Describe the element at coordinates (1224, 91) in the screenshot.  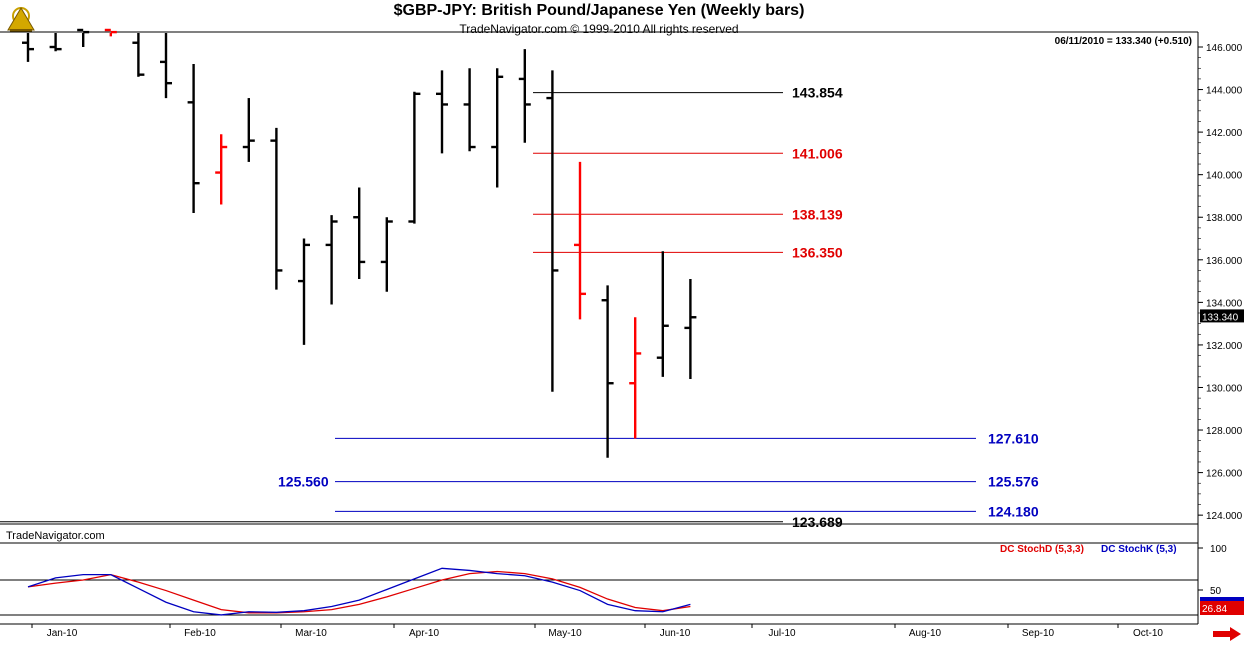
I see `y-tick-label: 144.000` at that location.